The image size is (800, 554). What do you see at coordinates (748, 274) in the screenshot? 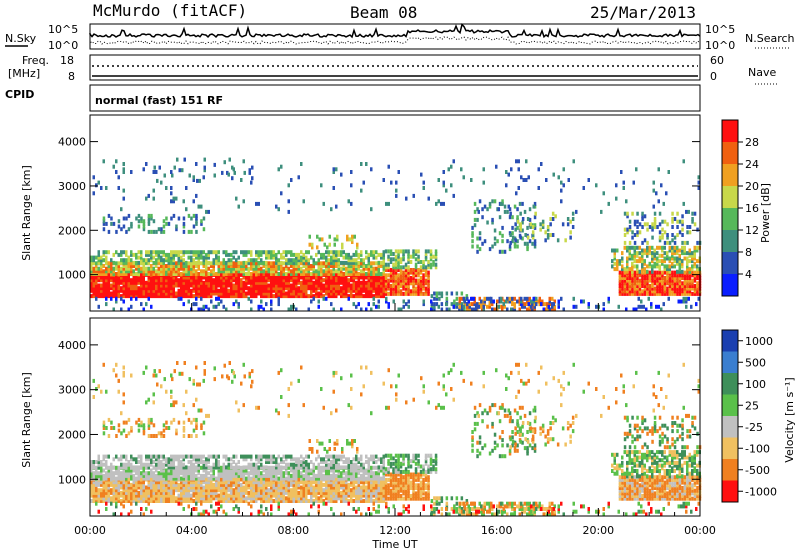
I see `colorbar-tick-label: 4` at bounding box center [748, 274].